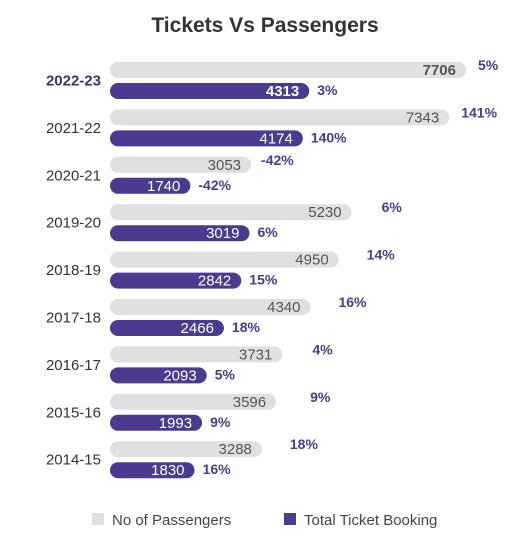 The height and width of the screenshot is (555, 530). I want to click on legend: No of Passengers Total Ticket Booking, so click(264, 520).